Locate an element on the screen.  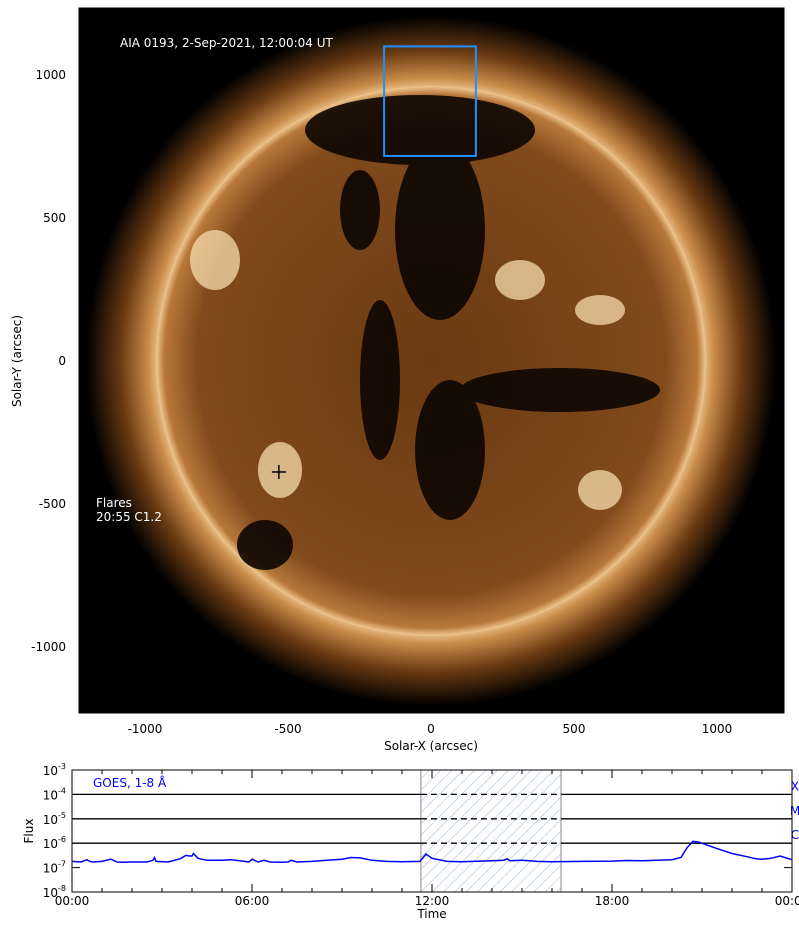
class-lines: XMC is located at coordinates (435, 811).